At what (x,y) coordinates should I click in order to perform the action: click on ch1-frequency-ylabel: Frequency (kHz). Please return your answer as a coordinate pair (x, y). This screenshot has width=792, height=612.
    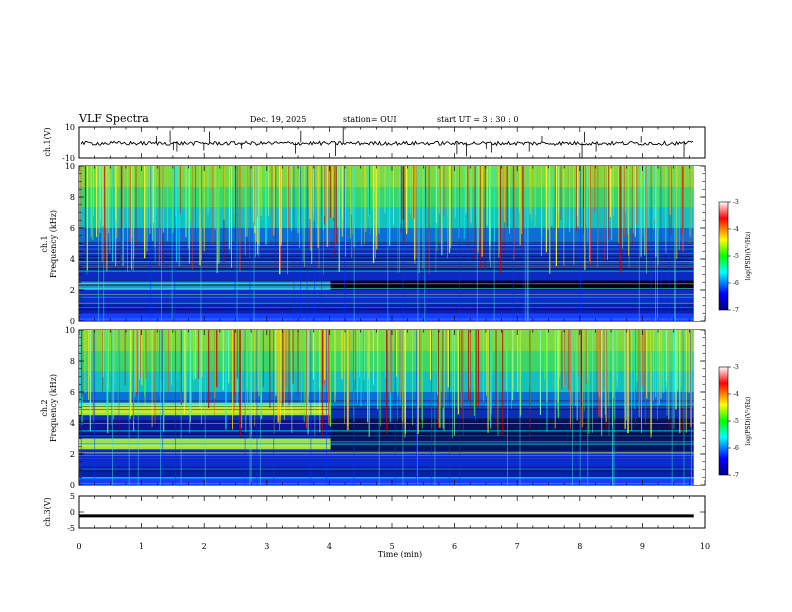
    Looking at the image, I should click on (53, 244).